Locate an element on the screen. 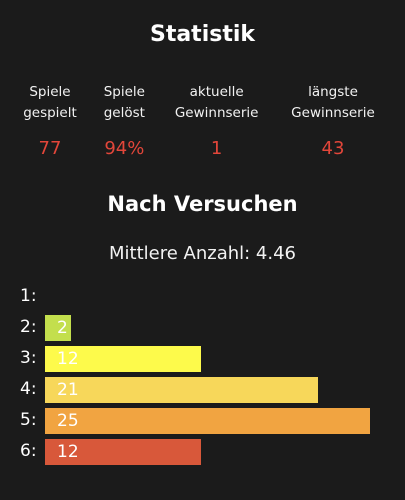 This screenshot has width=405, height=500. distribution-row-3: 3: 12 is located at coordinates (200, 359).